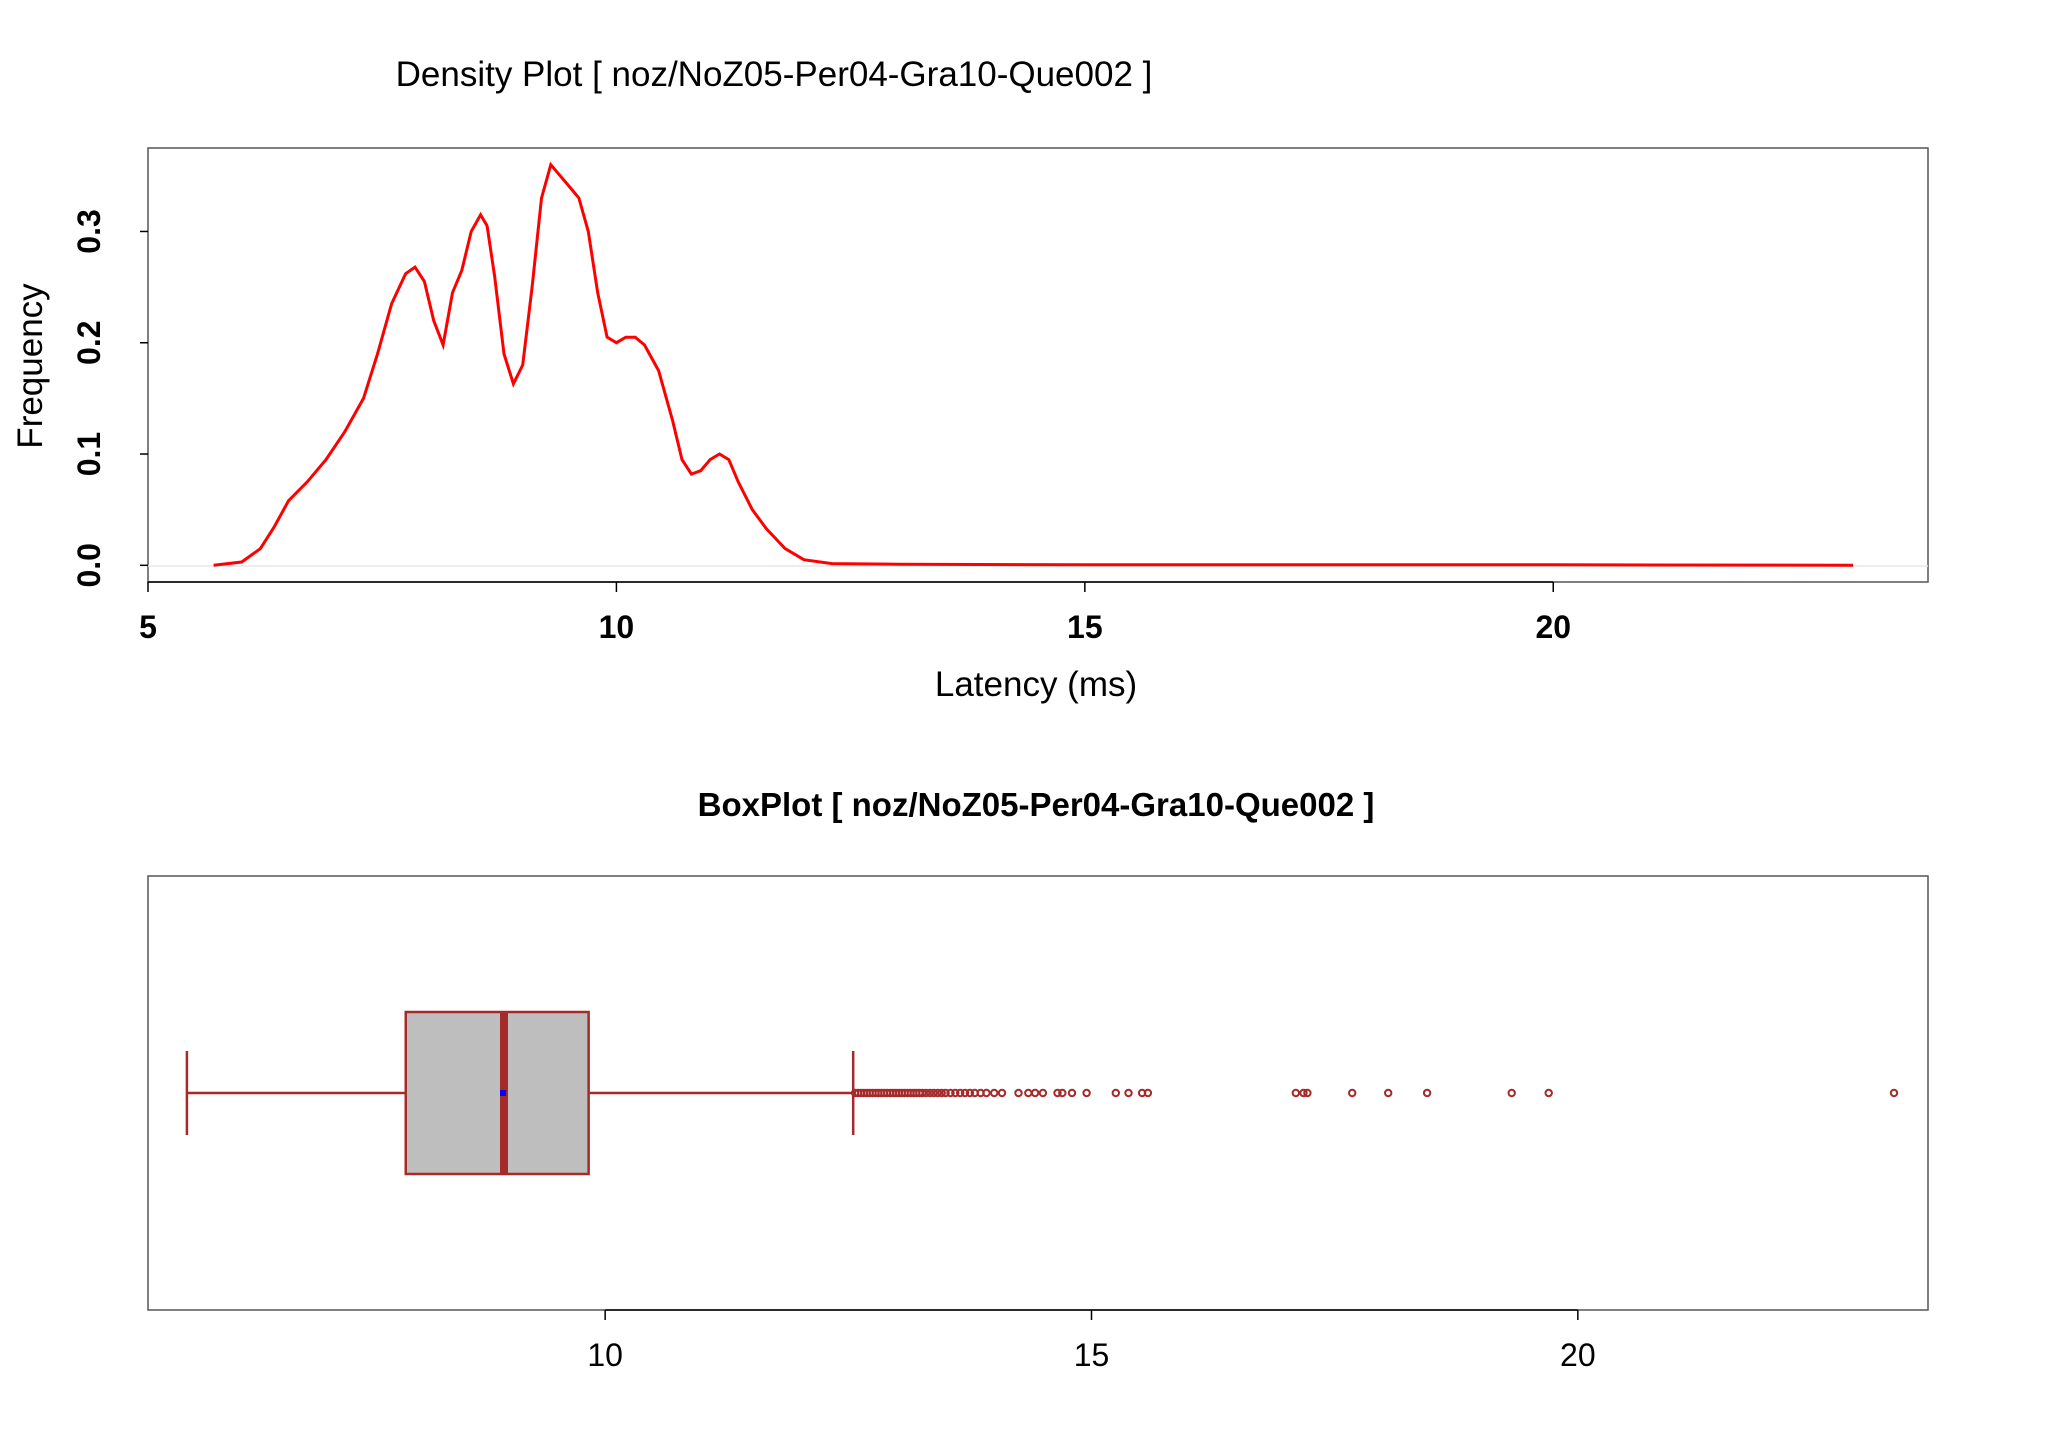 The image size is (2048, 1440). What do you see at coordinates (1578, 1355) in the screenshot?
I see `boxplot-x-tick-label: 20` at bounding box center [1578, 1355].